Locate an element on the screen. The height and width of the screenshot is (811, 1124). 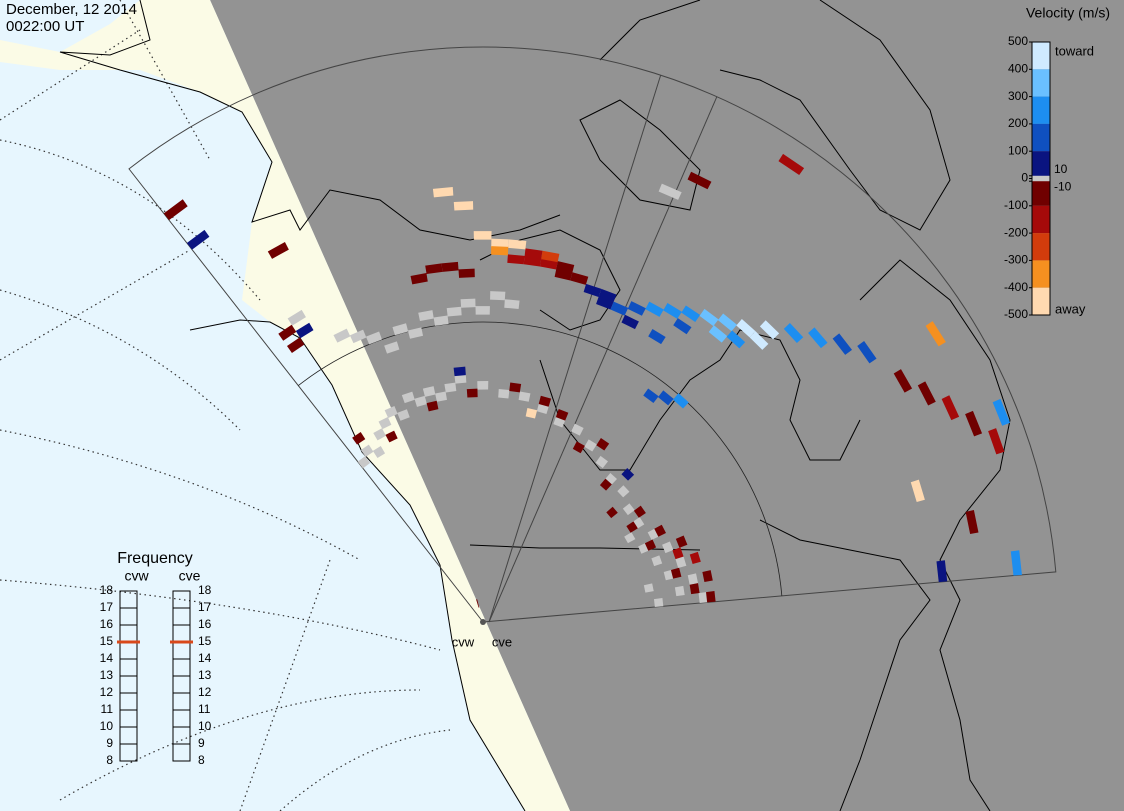
fov-edge is located at coordinates (575, 348).